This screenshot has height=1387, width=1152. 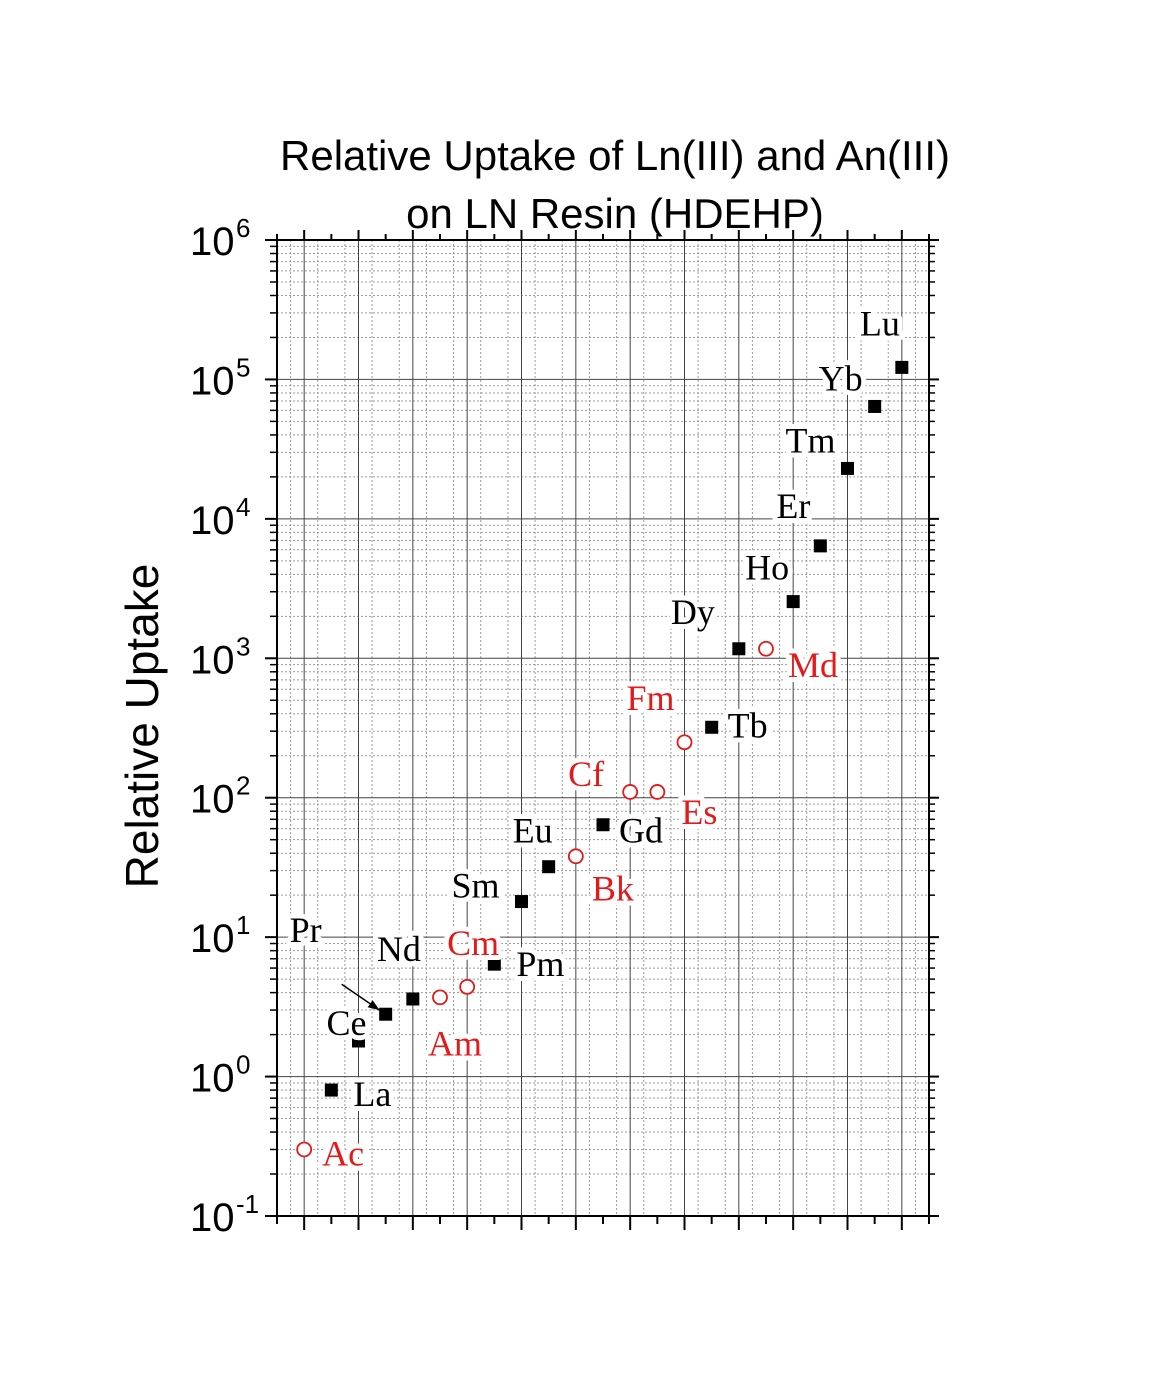 I want to click on y-tick-label-exponent: 2, so click(x=243, y=786).